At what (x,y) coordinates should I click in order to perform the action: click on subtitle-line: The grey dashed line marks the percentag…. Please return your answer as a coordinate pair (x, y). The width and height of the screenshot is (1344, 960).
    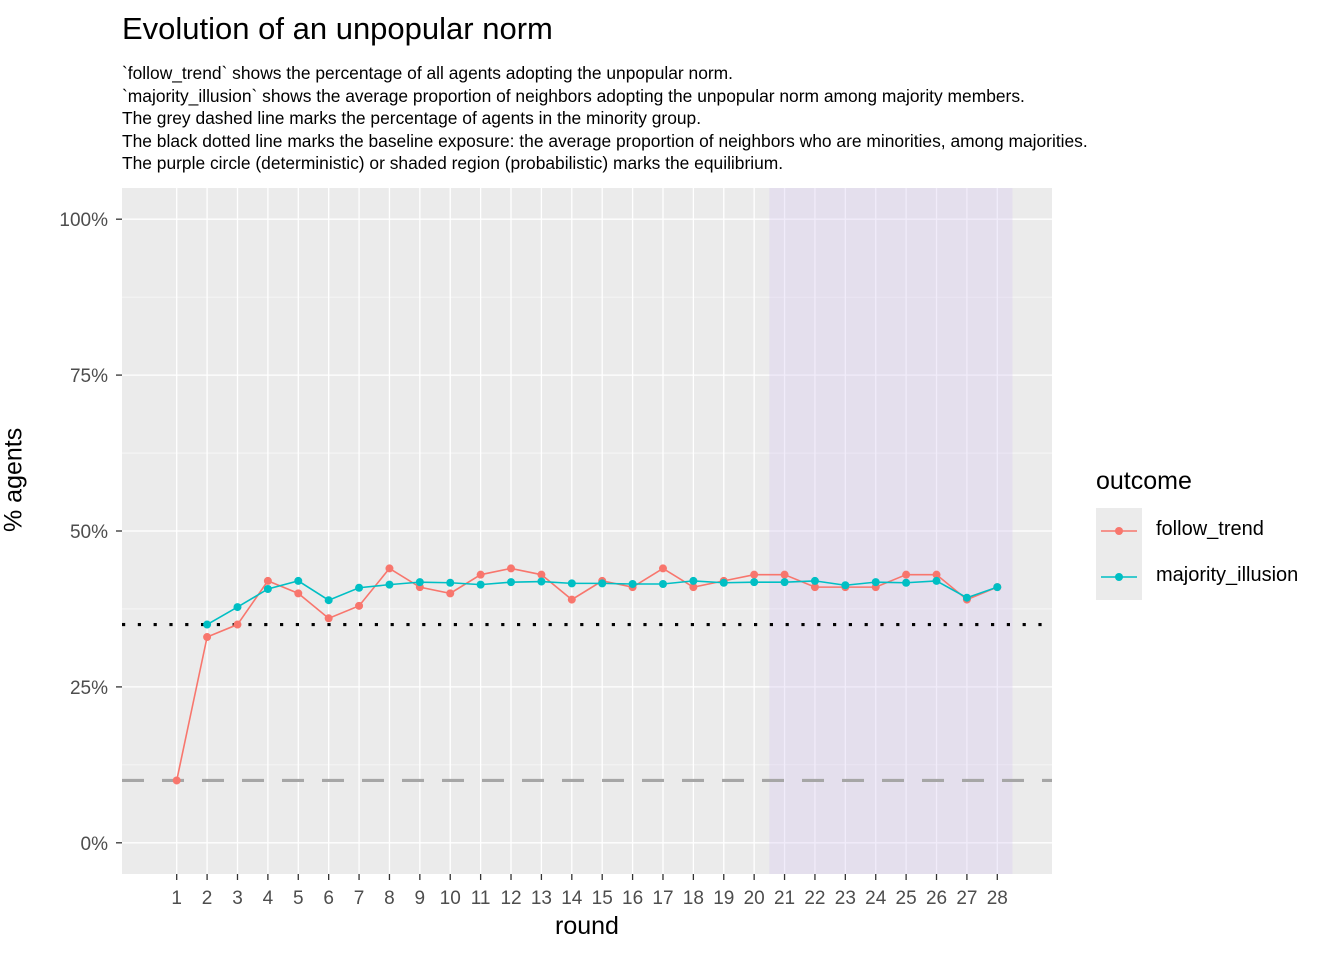
    Looking at the image, I should click on (412, 118).